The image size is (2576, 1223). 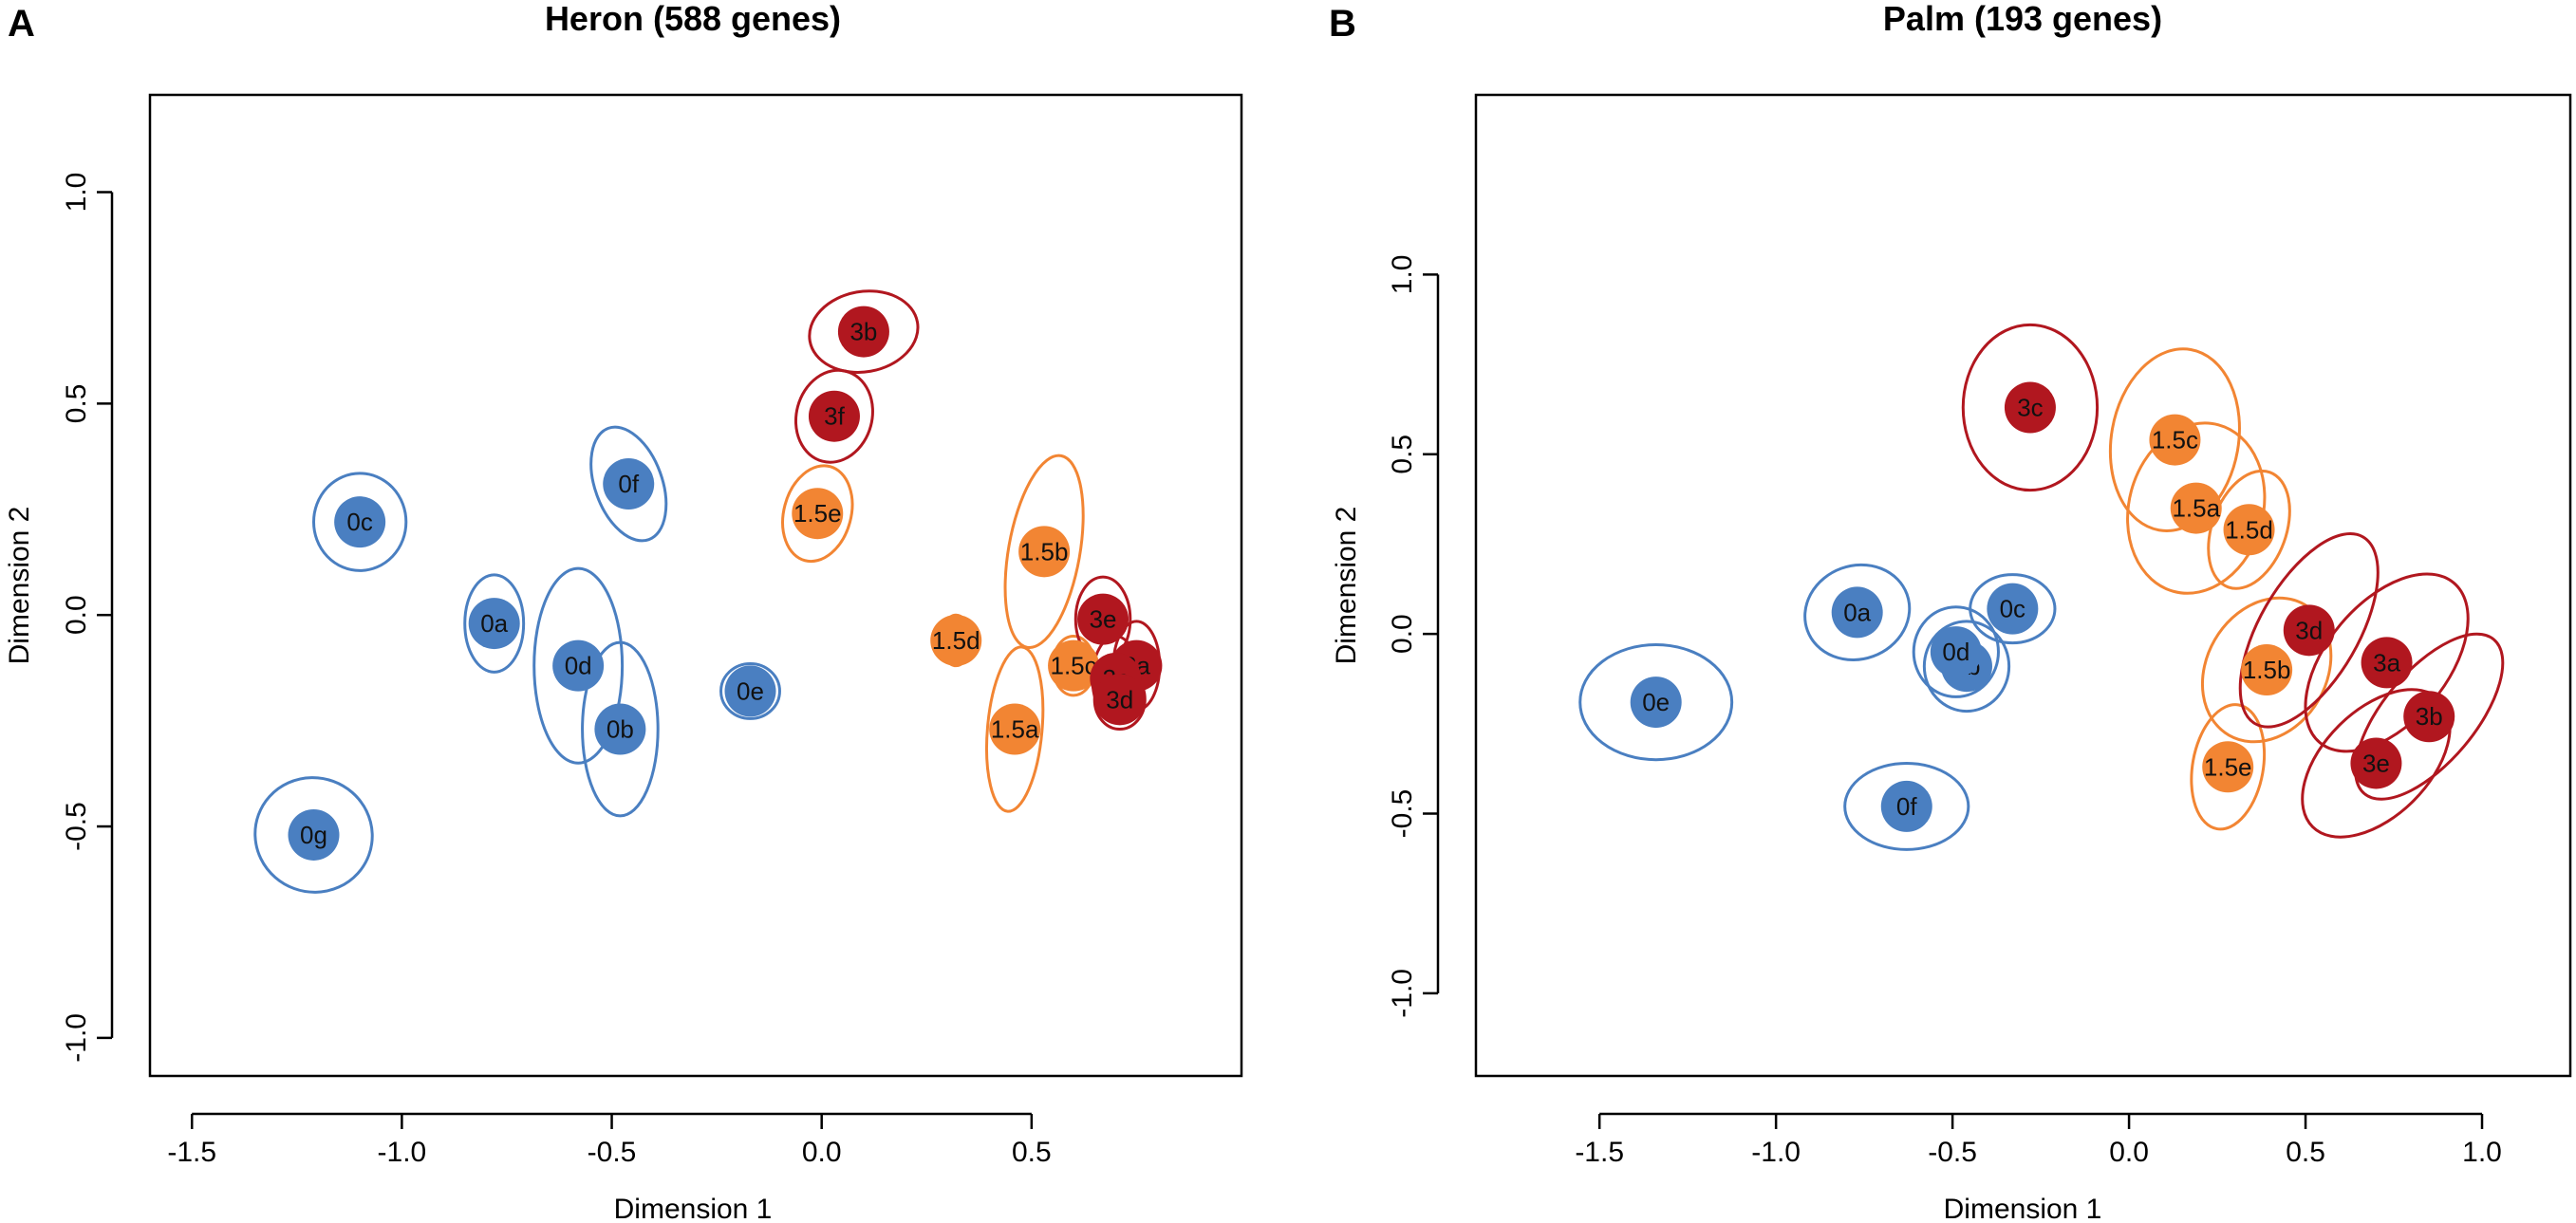 I want to click on panel-a-point-1.5a, so click(x=1015, y=729).